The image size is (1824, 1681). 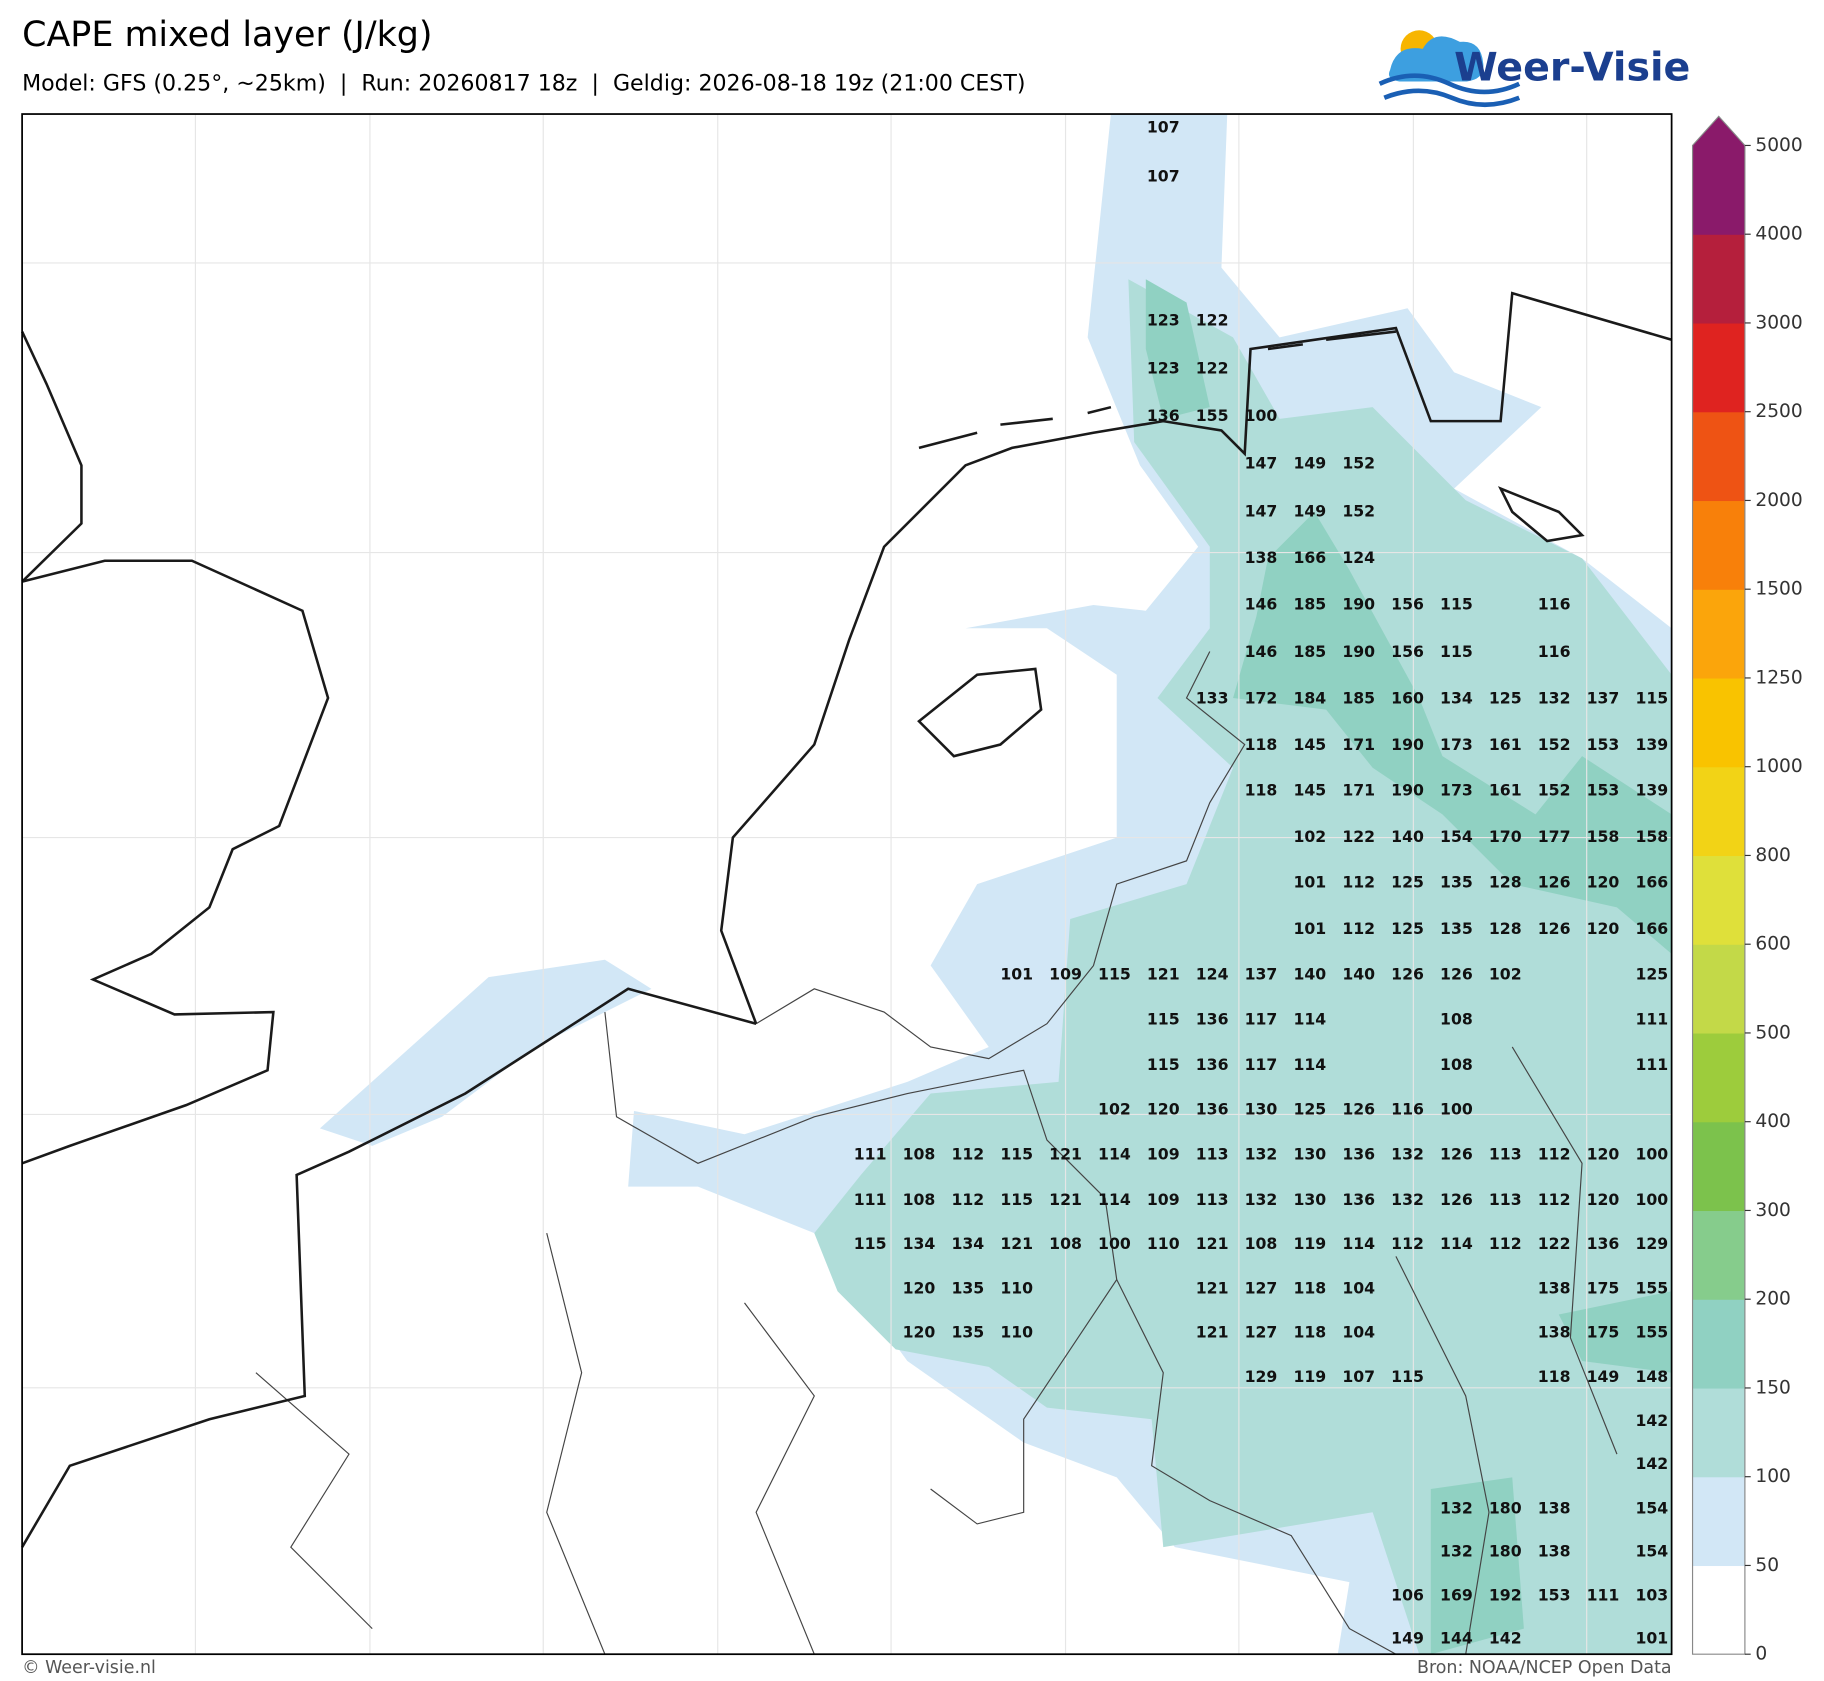 I want to click on grid-label: 172, so click(x=1261, y=698).